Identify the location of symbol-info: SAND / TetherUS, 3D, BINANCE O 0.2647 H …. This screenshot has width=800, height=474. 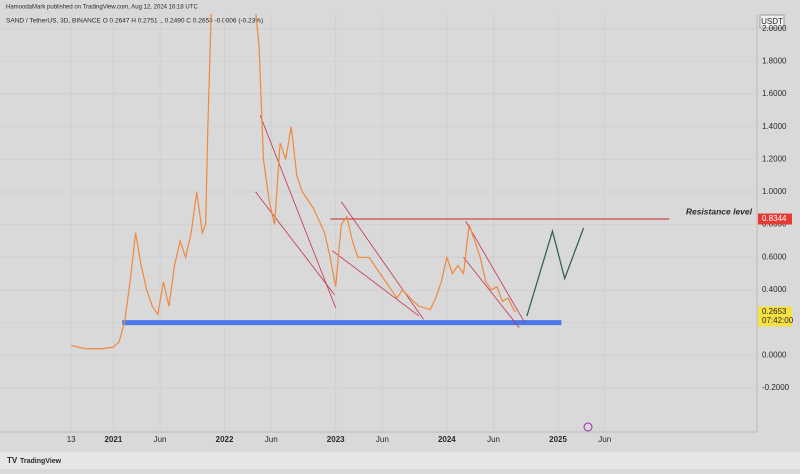
(134, 21).